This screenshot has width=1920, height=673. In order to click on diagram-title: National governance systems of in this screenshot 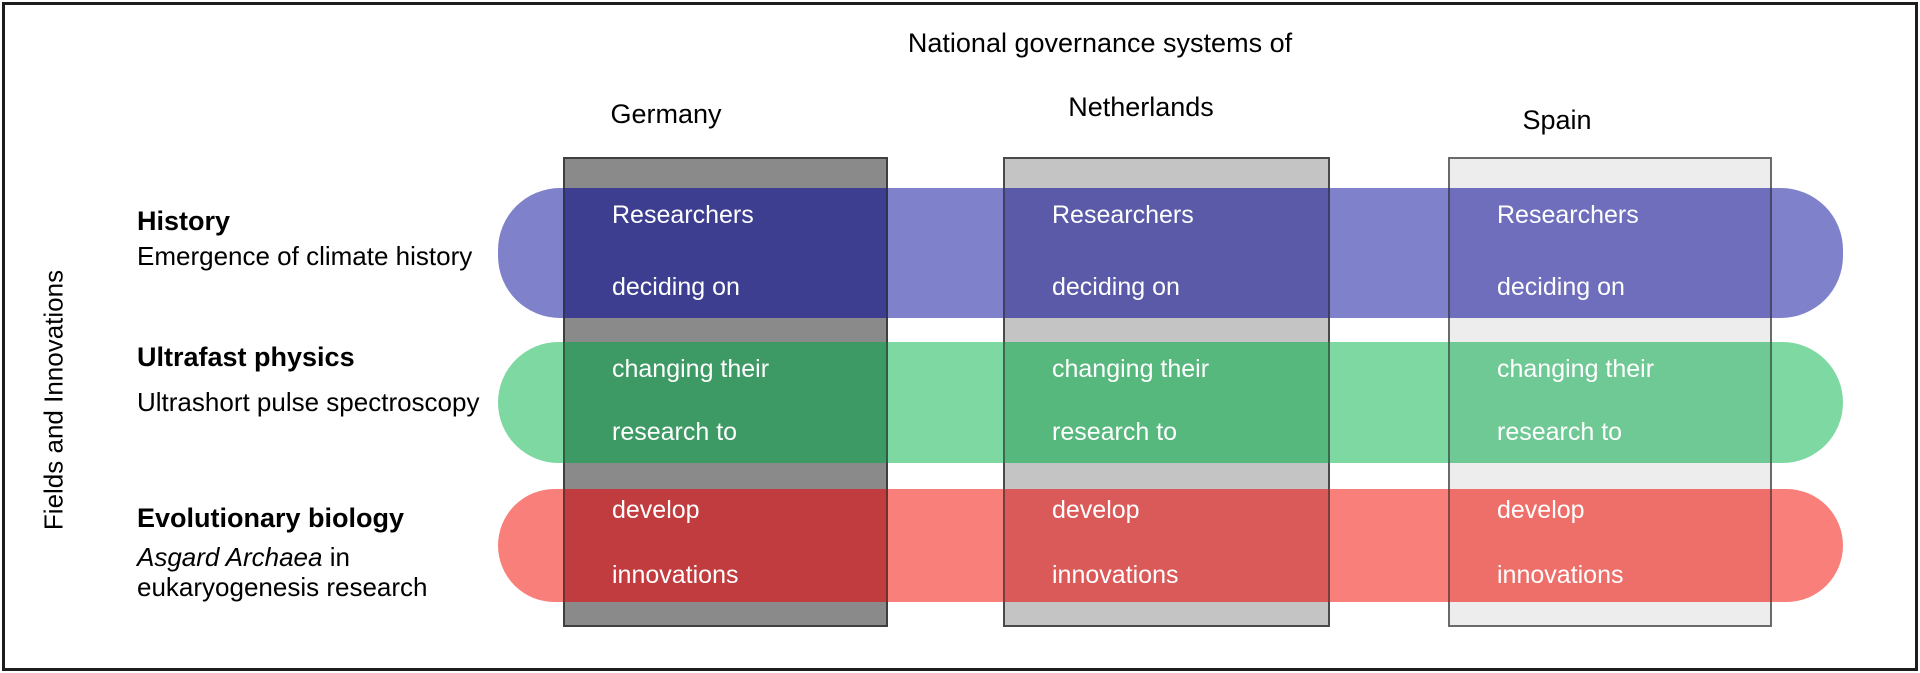, I will do `click(1100, 43)`.